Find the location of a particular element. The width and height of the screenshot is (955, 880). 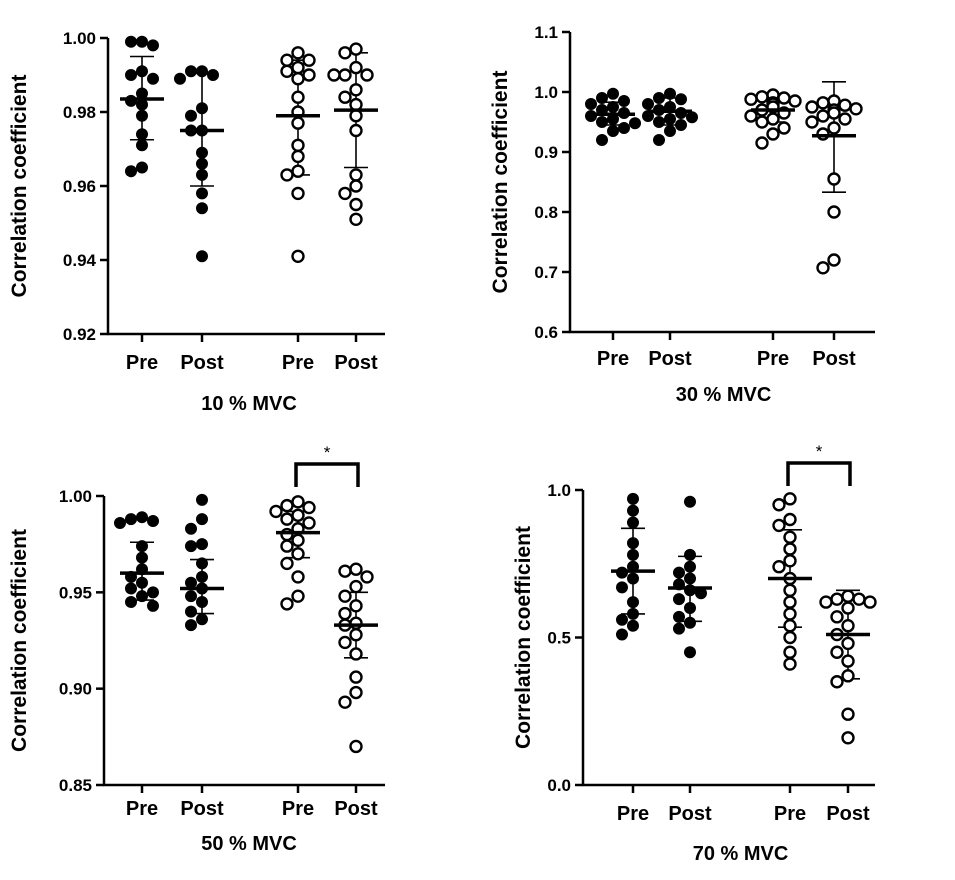

data-group-filled-post is located at coordinates (199, 164).